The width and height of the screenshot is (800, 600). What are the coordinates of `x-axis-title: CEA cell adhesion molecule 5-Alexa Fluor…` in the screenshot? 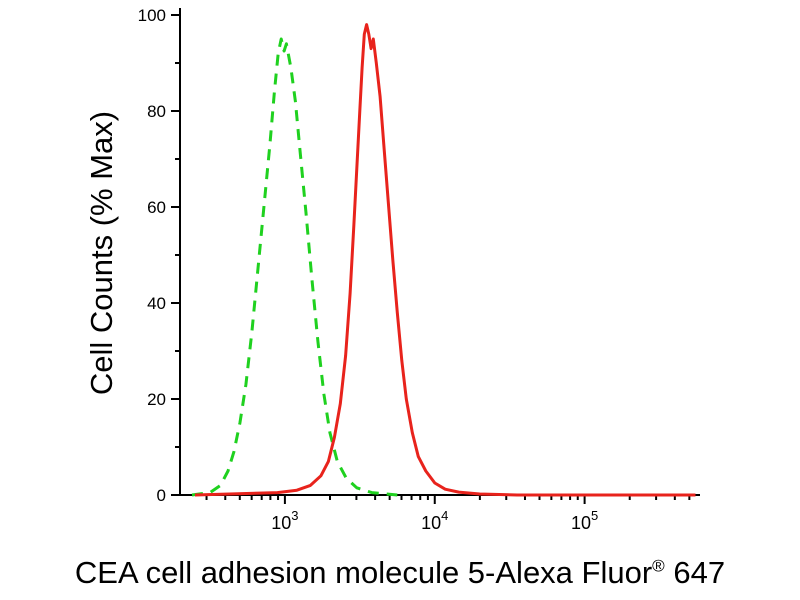 It's located at (400, 573).